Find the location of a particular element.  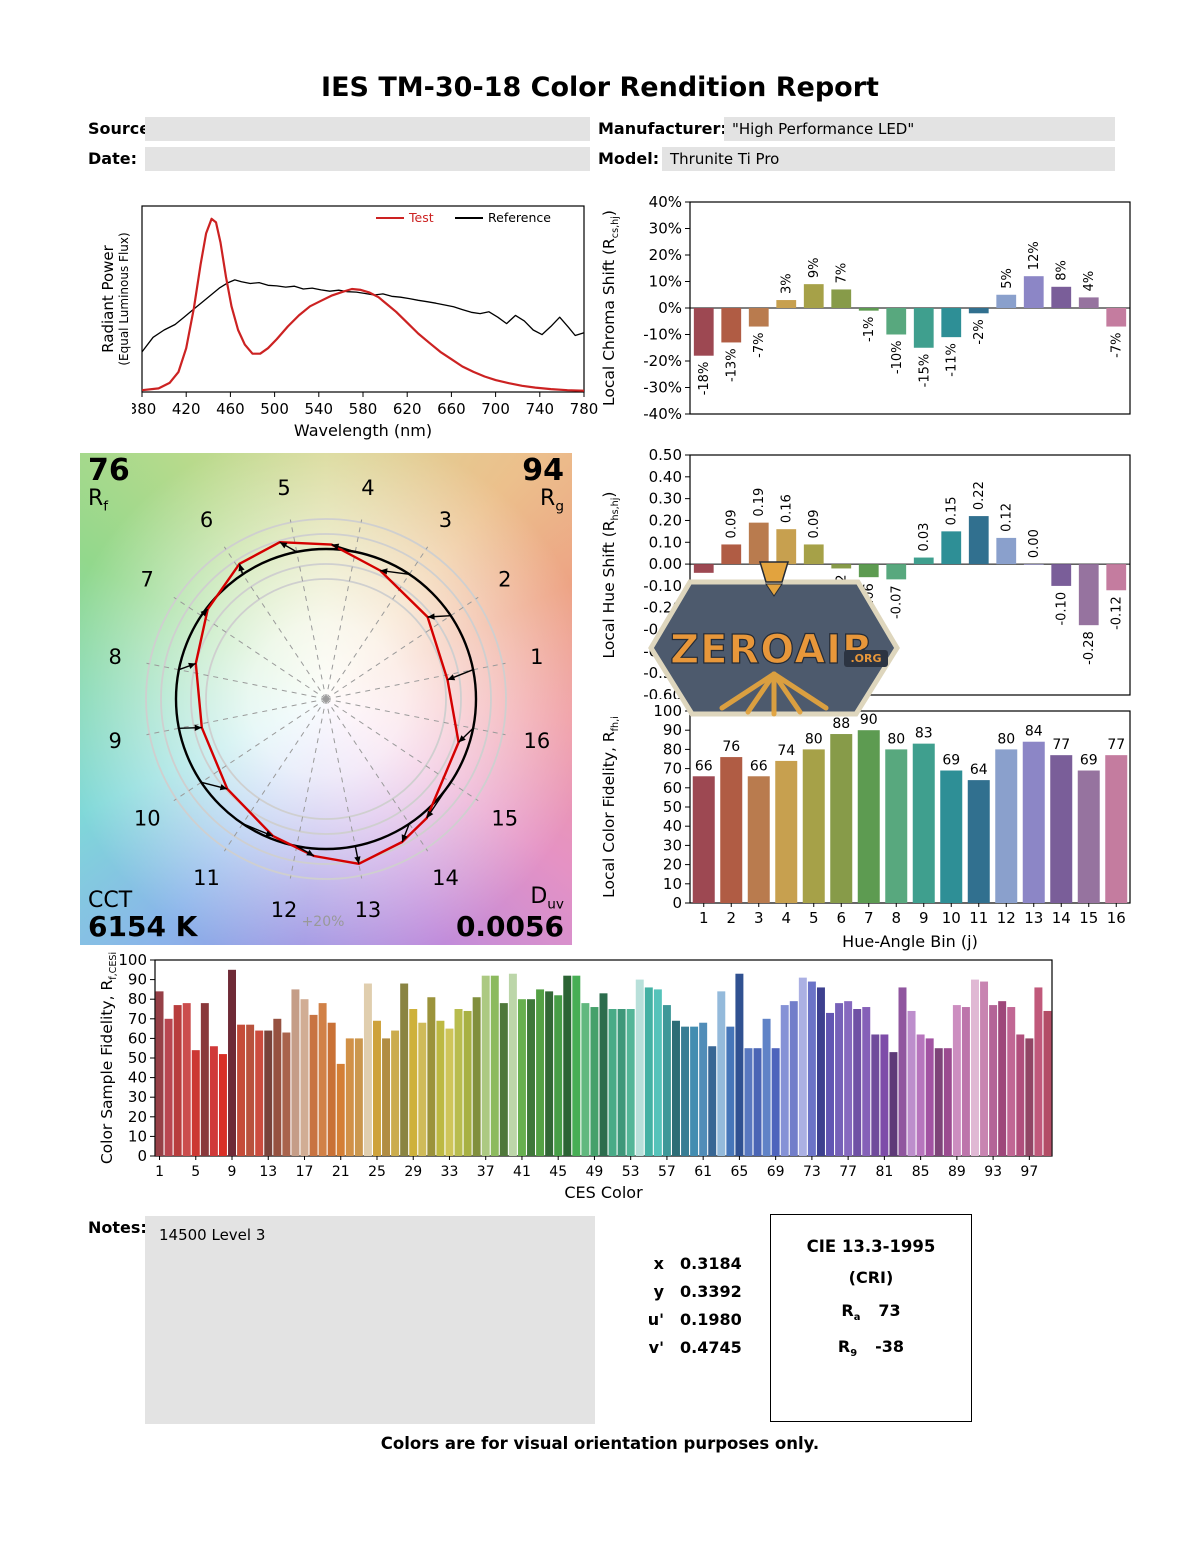

chromaticity-row-y: y 0.3392 is located at coordinates (689, 1291).